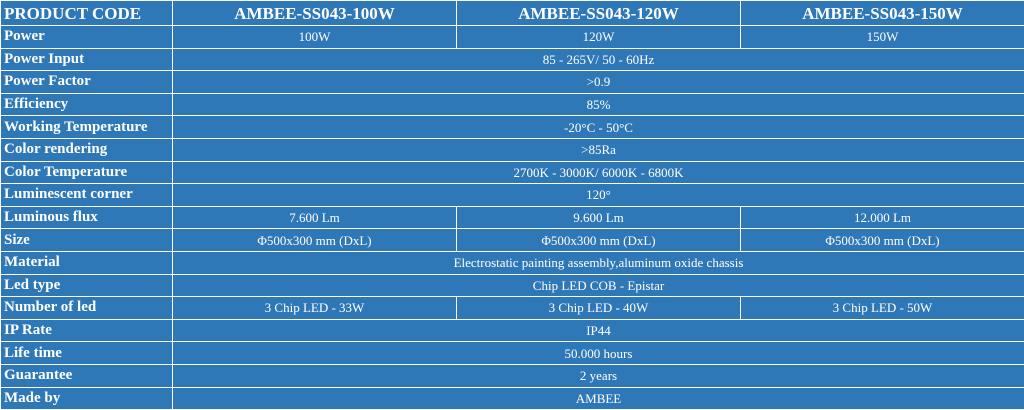  What do you see at coordinates (86, 13) in the screenshot?
I see `header-label: PRODUCT CODE` at bounding box center [86, 13].